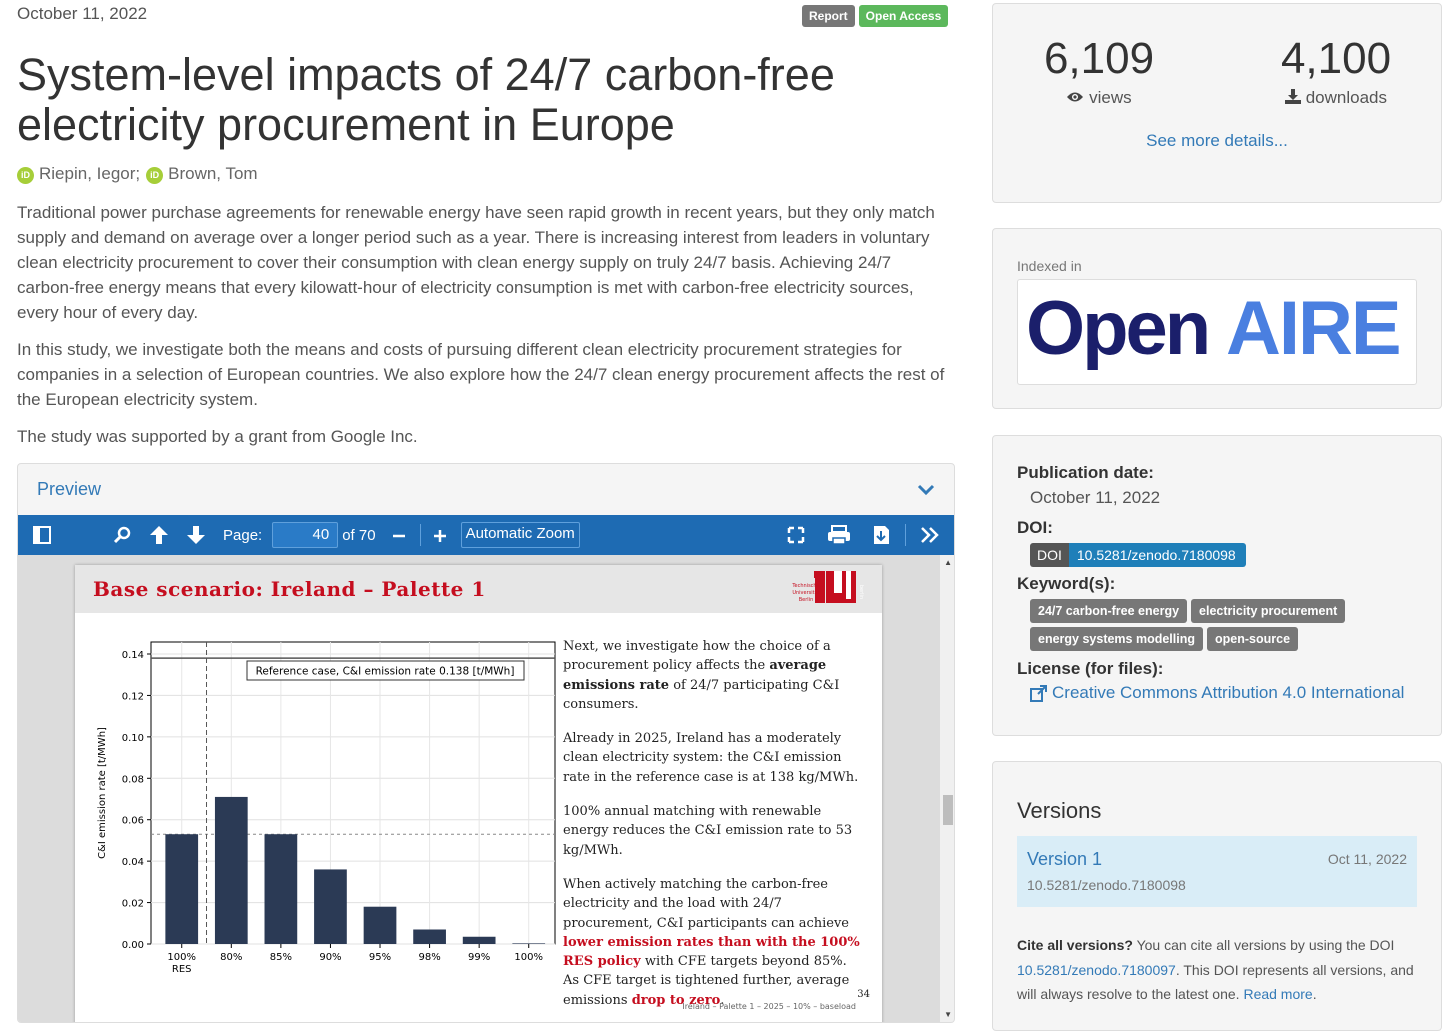  I want to click on scrollbar-thumb, so click(948, 810).